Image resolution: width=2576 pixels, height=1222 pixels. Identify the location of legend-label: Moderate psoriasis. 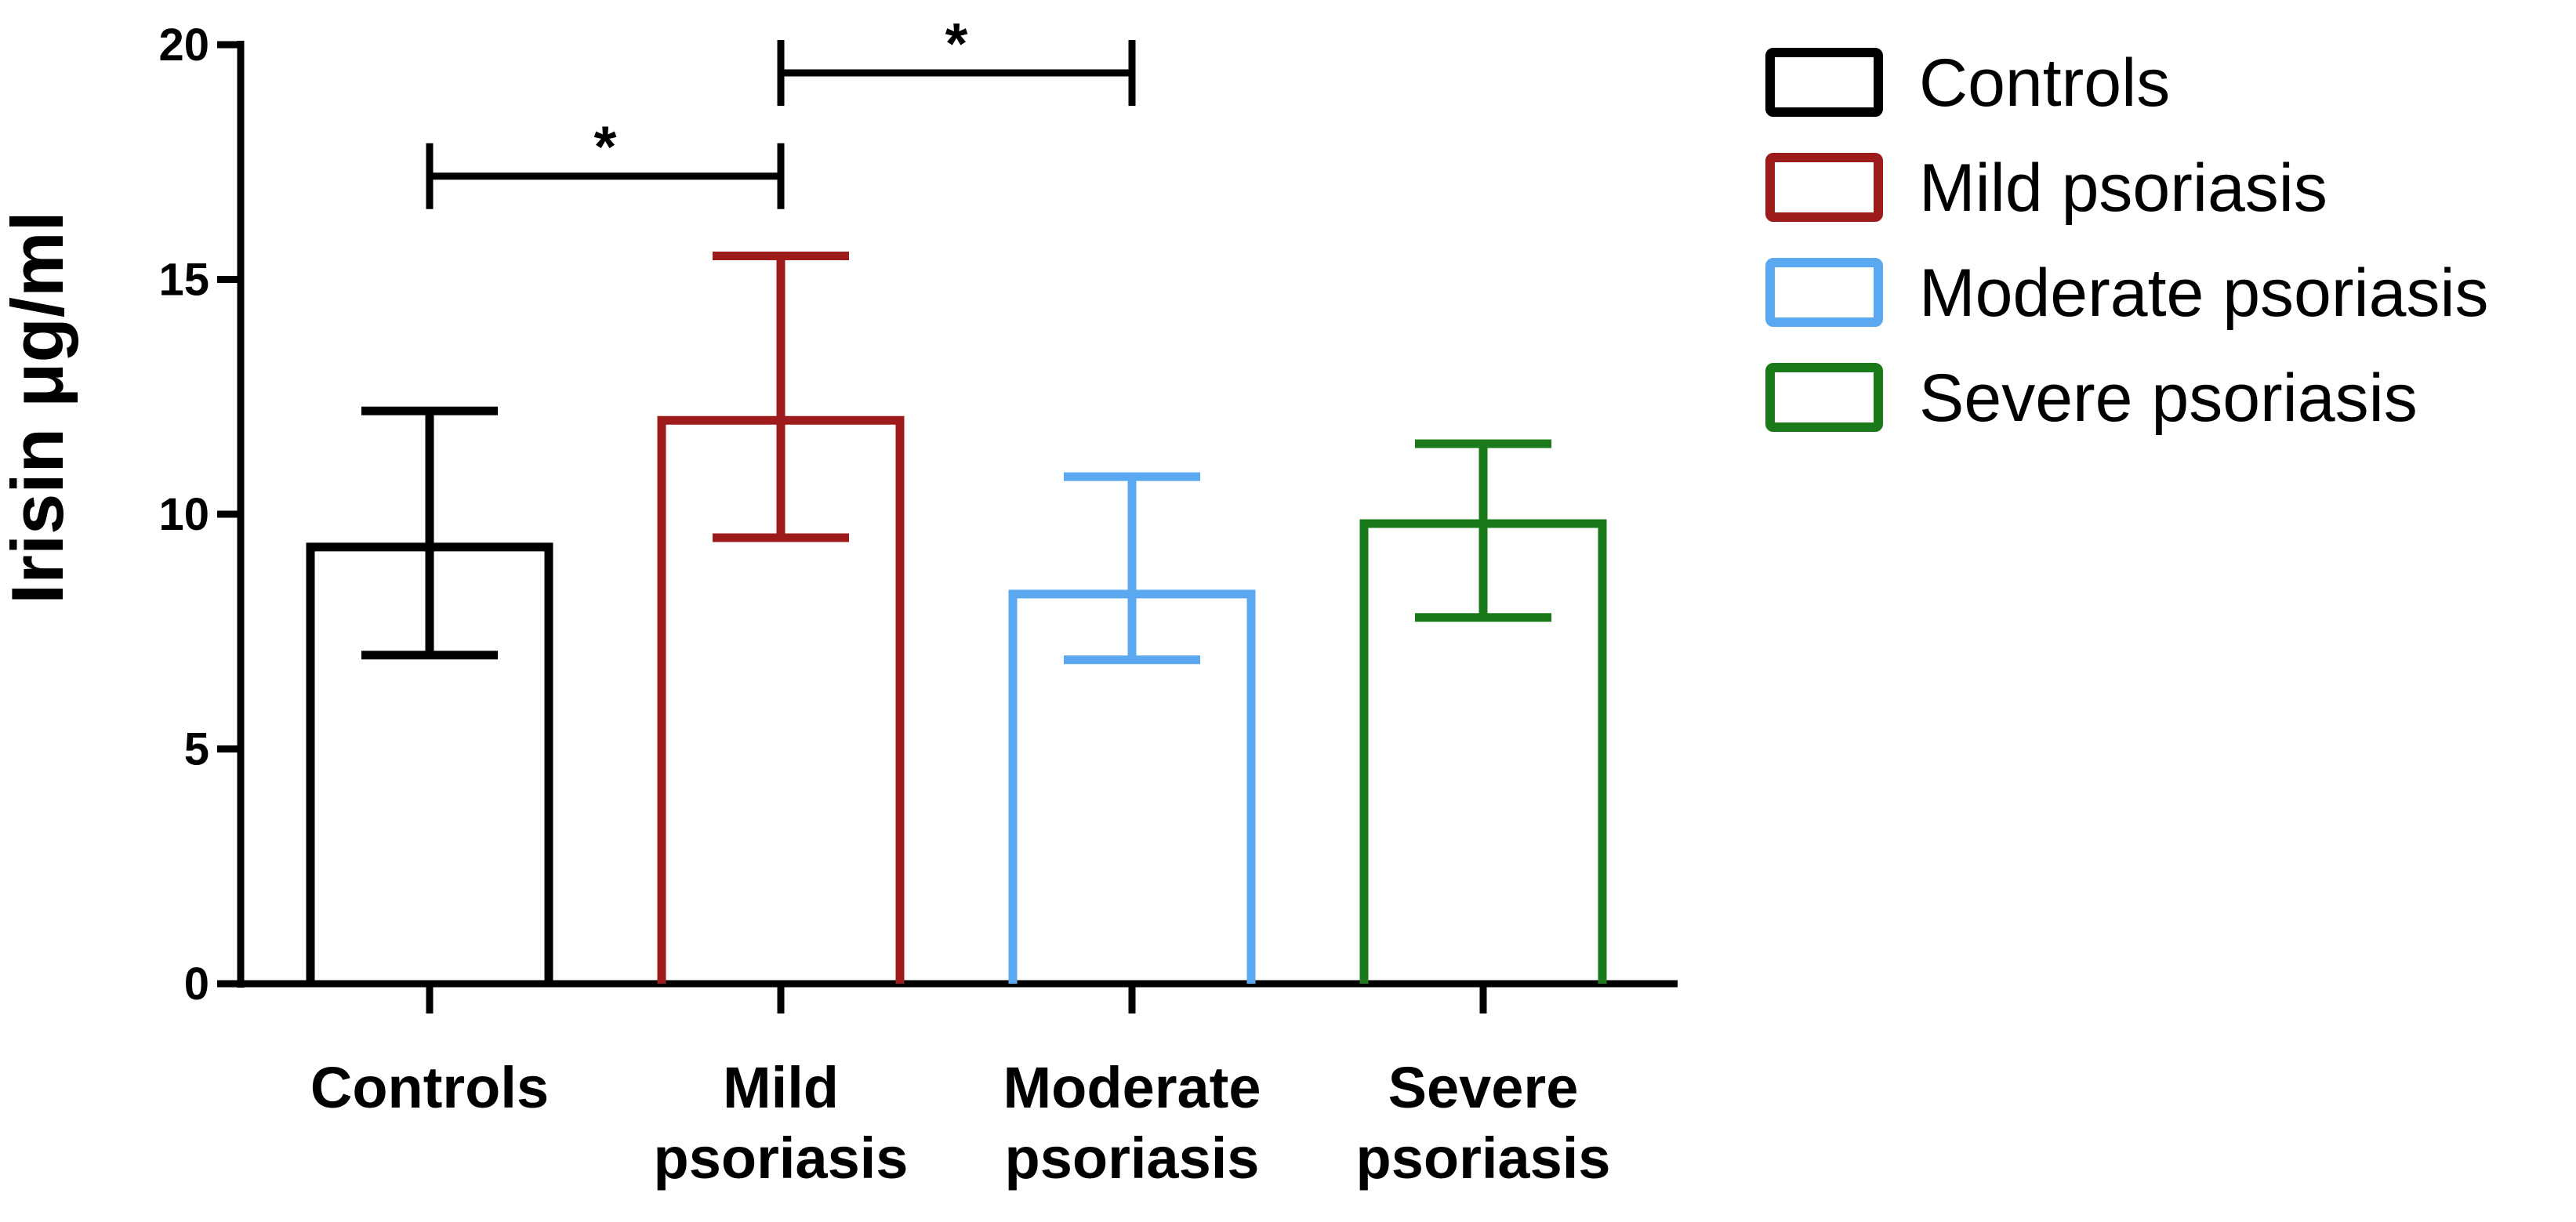
(2204, 294).